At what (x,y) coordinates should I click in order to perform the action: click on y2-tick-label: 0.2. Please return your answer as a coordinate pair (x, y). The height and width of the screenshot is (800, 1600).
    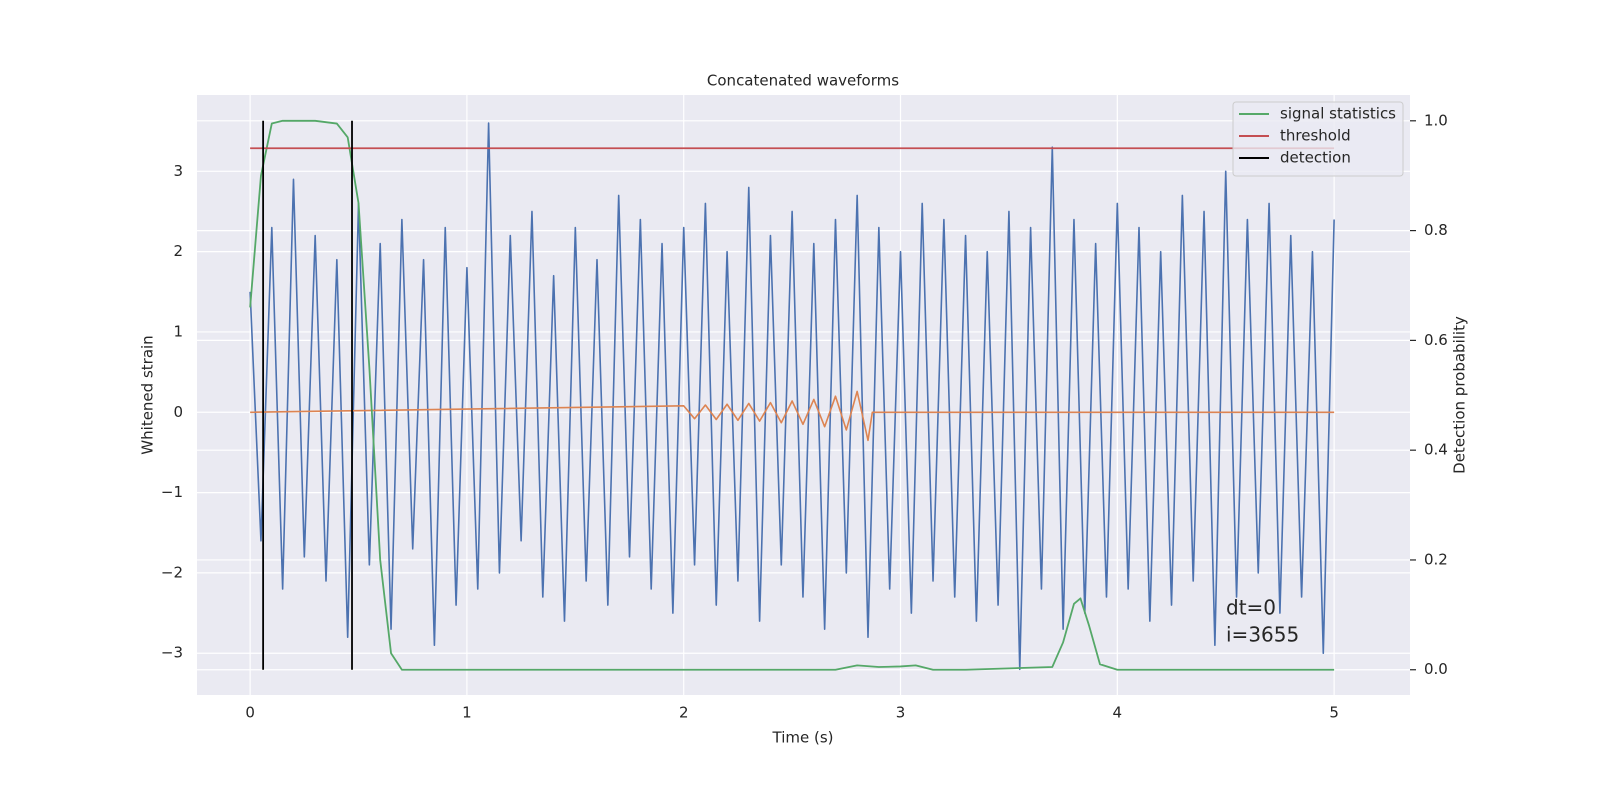
    Looking at the image, I should click on (1436, 559).